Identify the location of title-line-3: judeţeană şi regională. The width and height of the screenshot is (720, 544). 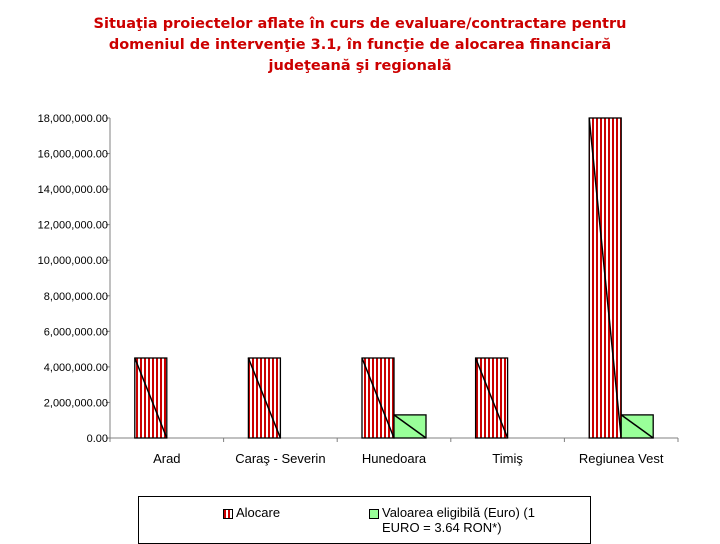
(360, 66).